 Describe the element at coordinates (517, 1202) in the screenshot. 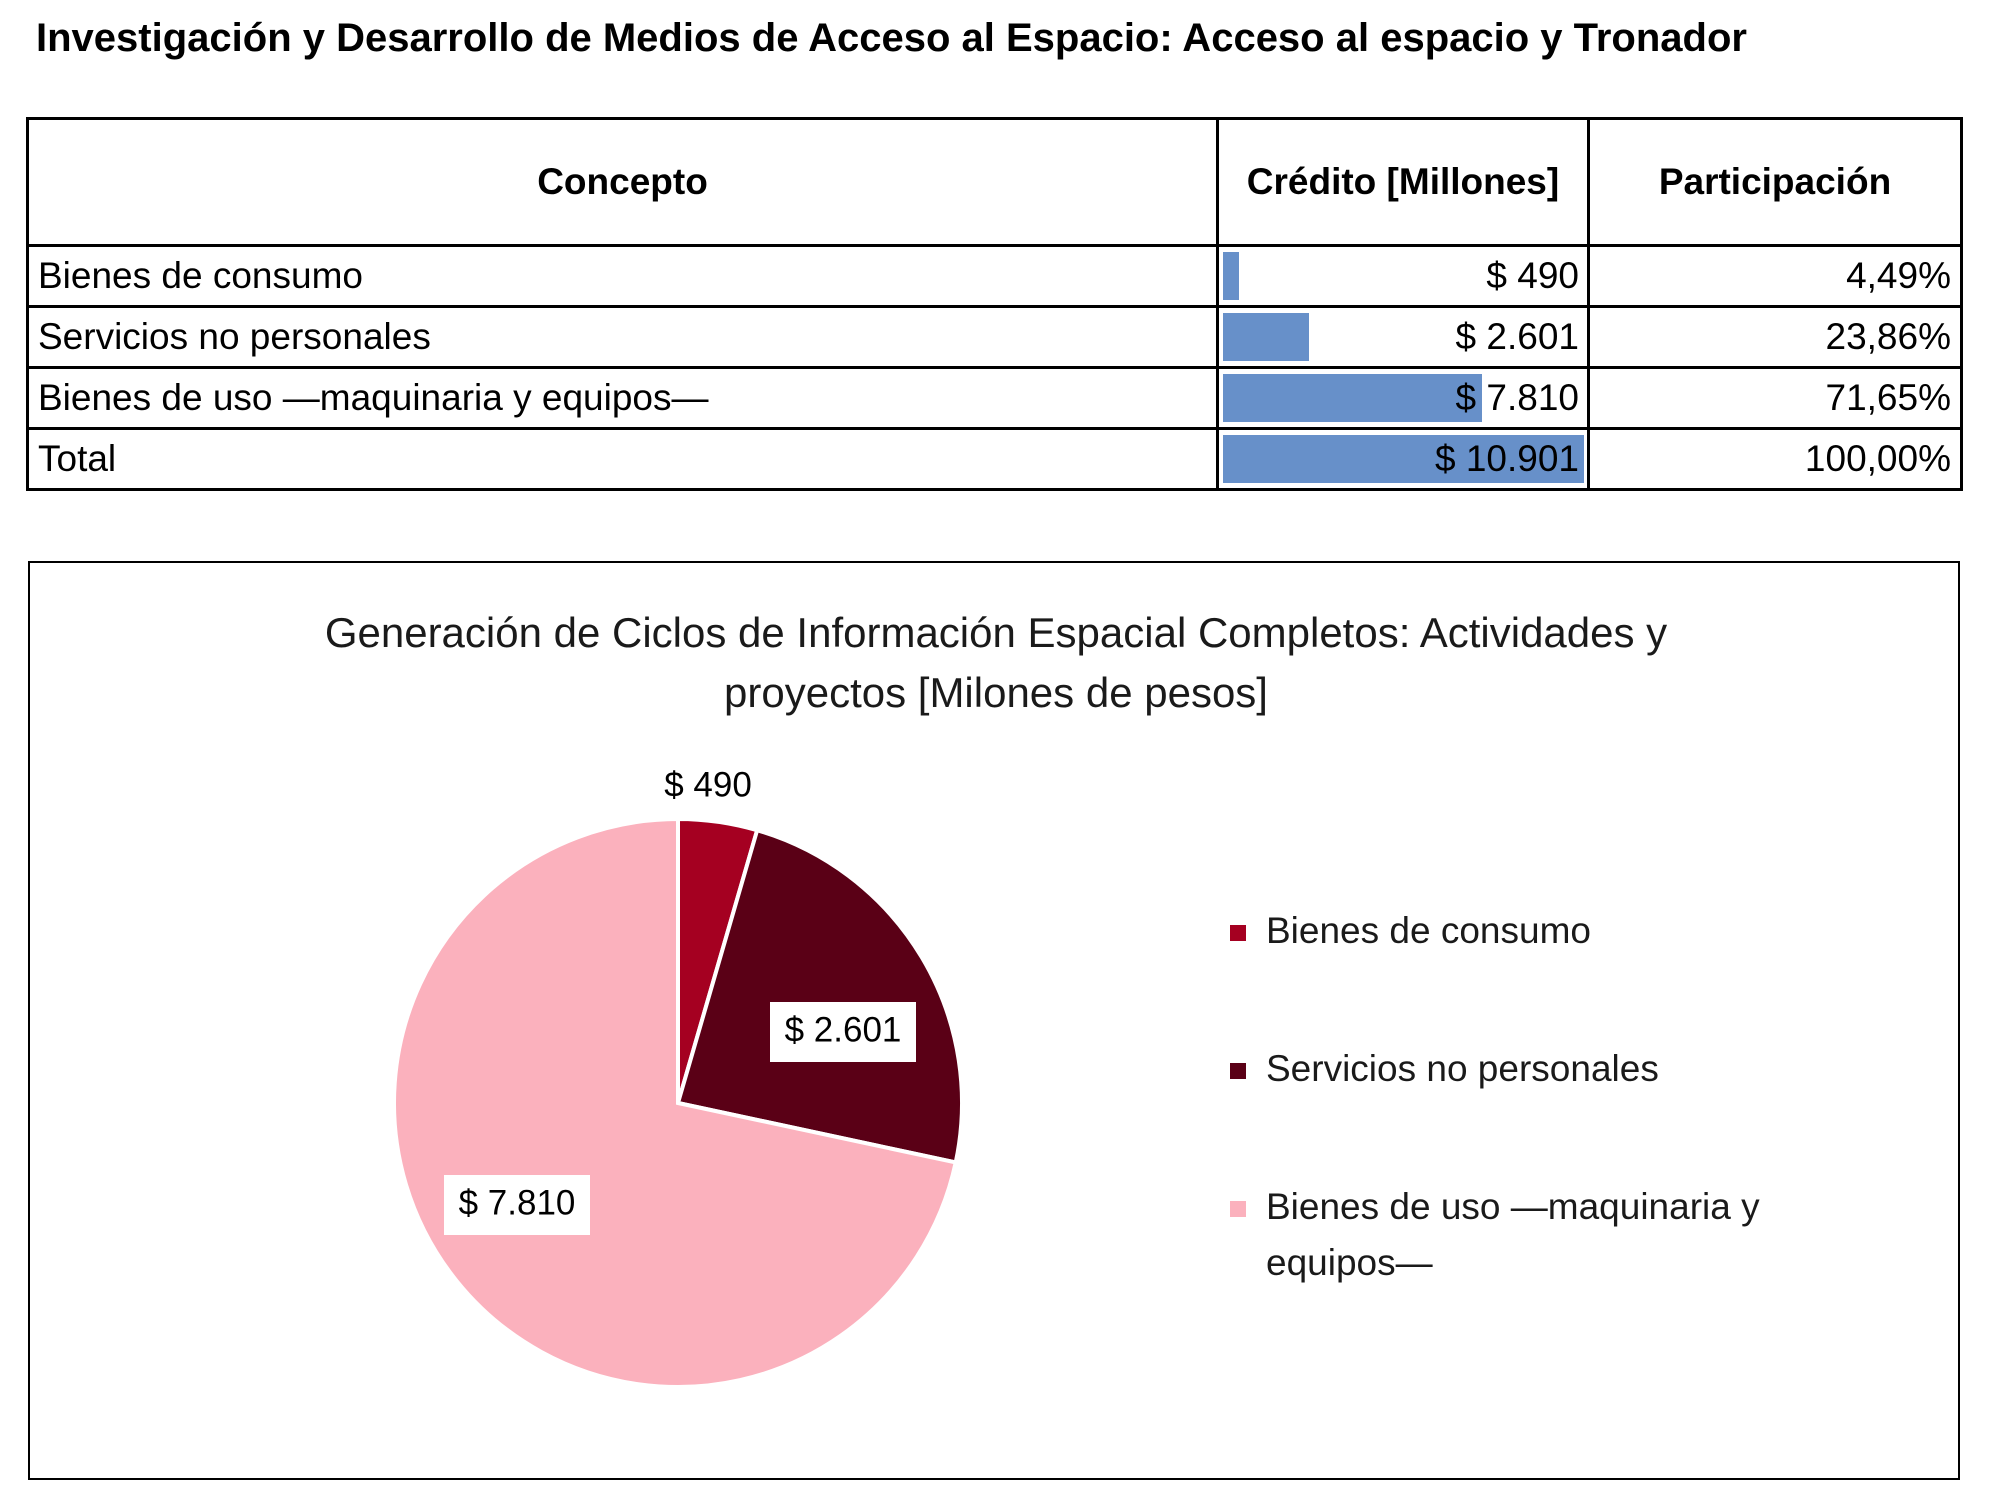

I see `pie-data-label: $ 7.810` at that location.